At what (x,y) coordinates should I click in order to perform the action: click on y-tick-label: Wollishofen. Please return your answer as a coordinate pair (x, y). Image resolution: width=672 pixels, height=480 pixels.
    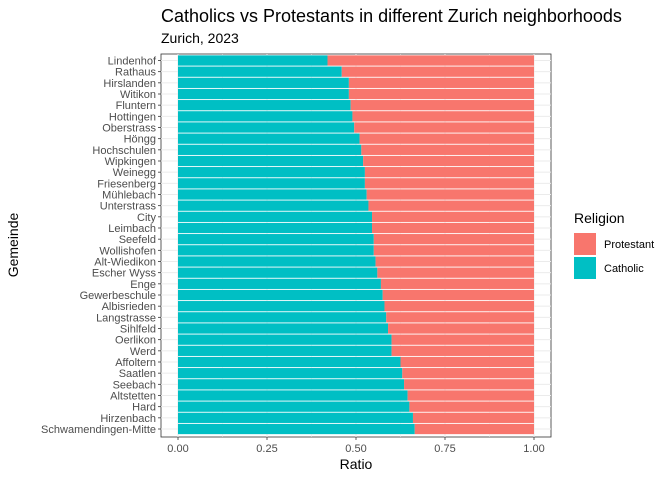
    Looking at the image, I should click on (127, 251).